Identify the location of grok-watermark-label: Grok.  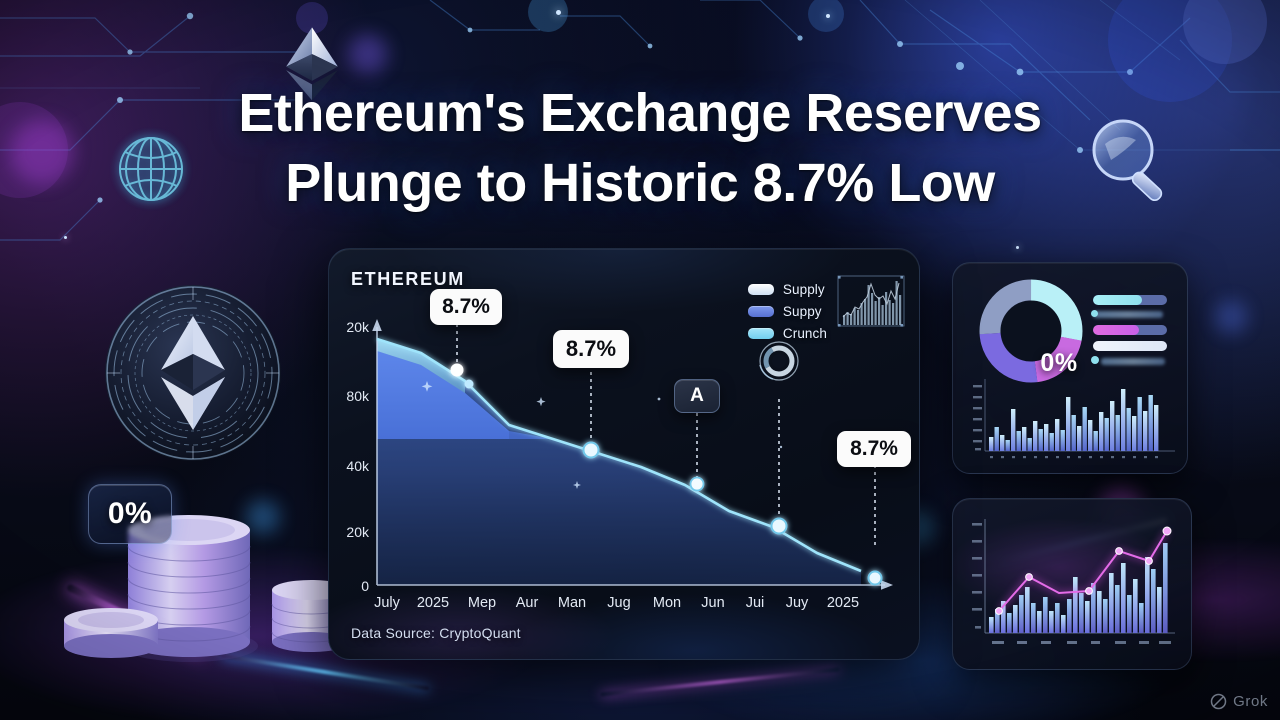
(1250, 701).